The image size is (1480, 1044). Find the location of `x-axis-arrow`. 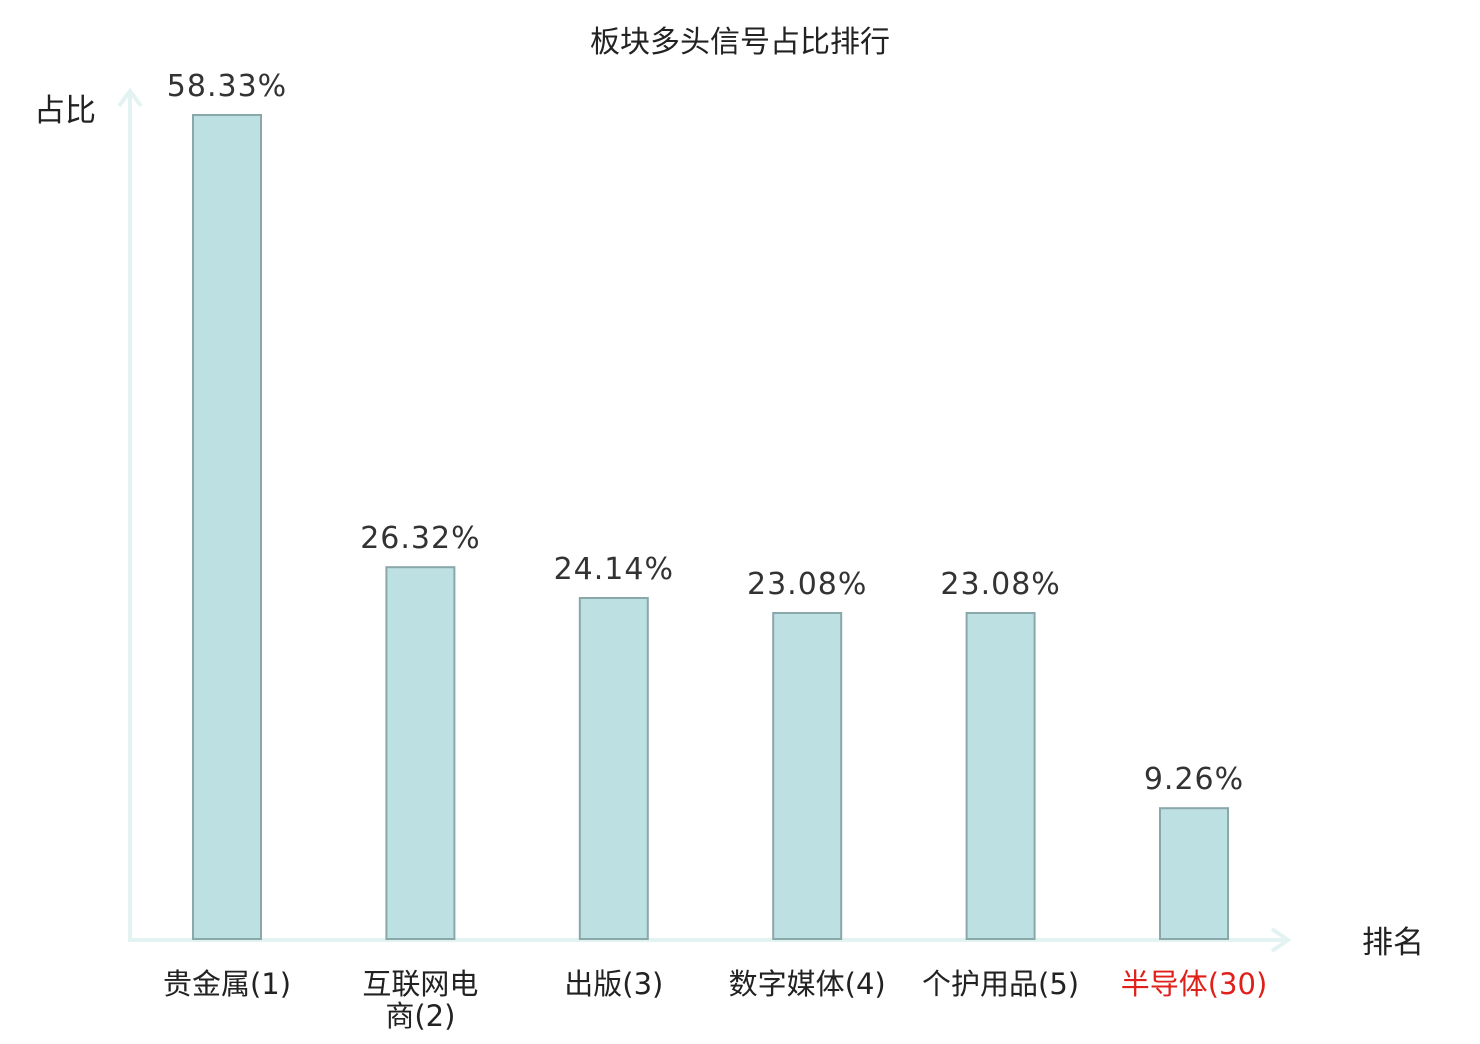

x-axis-arrow is located at coordinates (1281, 940).